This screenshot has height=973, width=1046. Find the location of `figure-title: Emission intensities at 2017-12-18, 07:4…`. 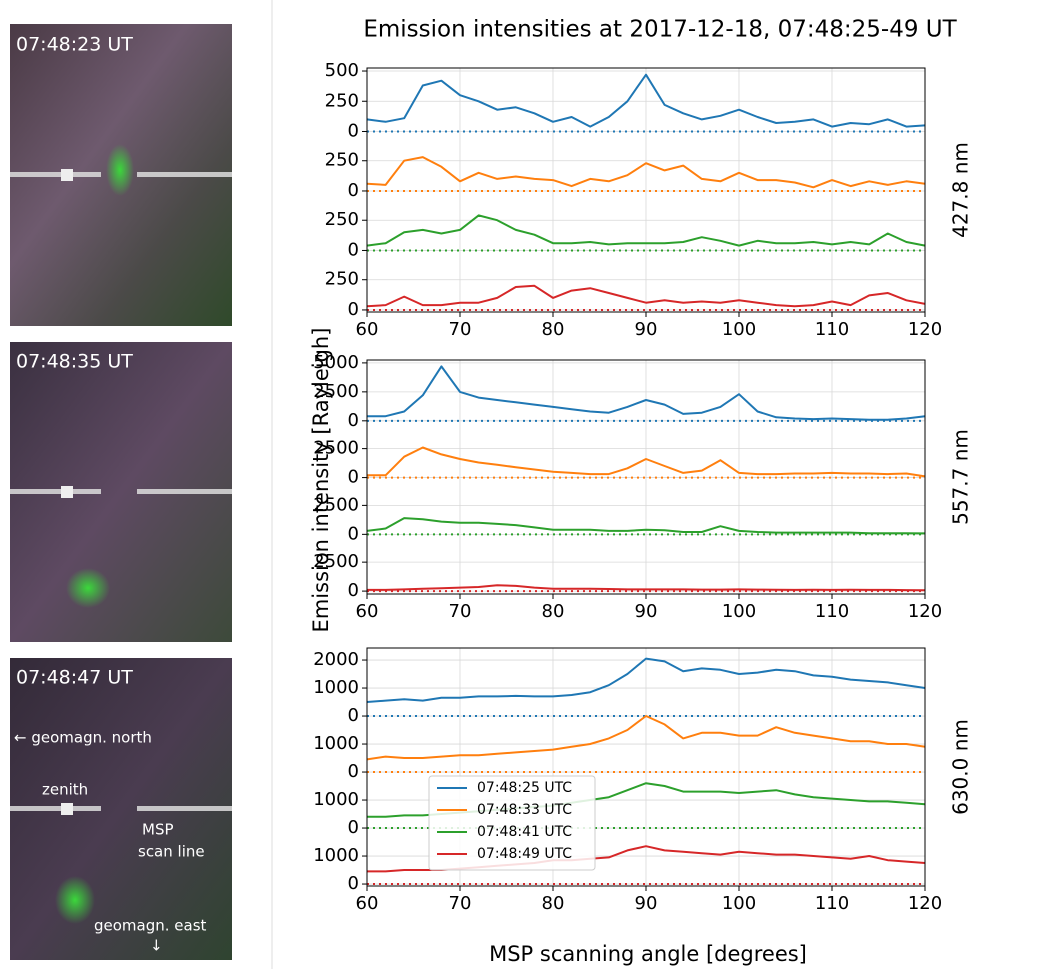

figure-title: Emission intensities at 2017-12-18, 07:4… is located at coordinates (660, 30).